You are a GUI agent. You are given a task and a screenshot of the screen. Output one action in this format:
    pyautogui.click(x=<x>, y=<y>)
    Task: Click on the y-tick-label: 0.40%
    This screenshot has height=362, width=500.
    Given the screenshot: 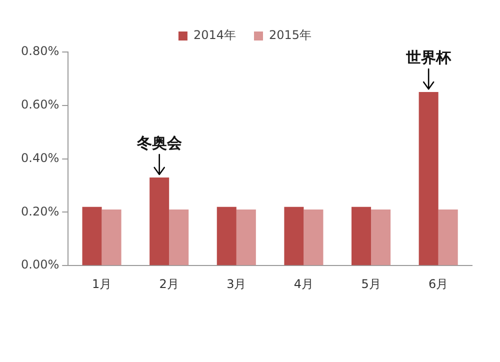 What is the action you would take?
    pyautogui.click(x=40, y=157)
    